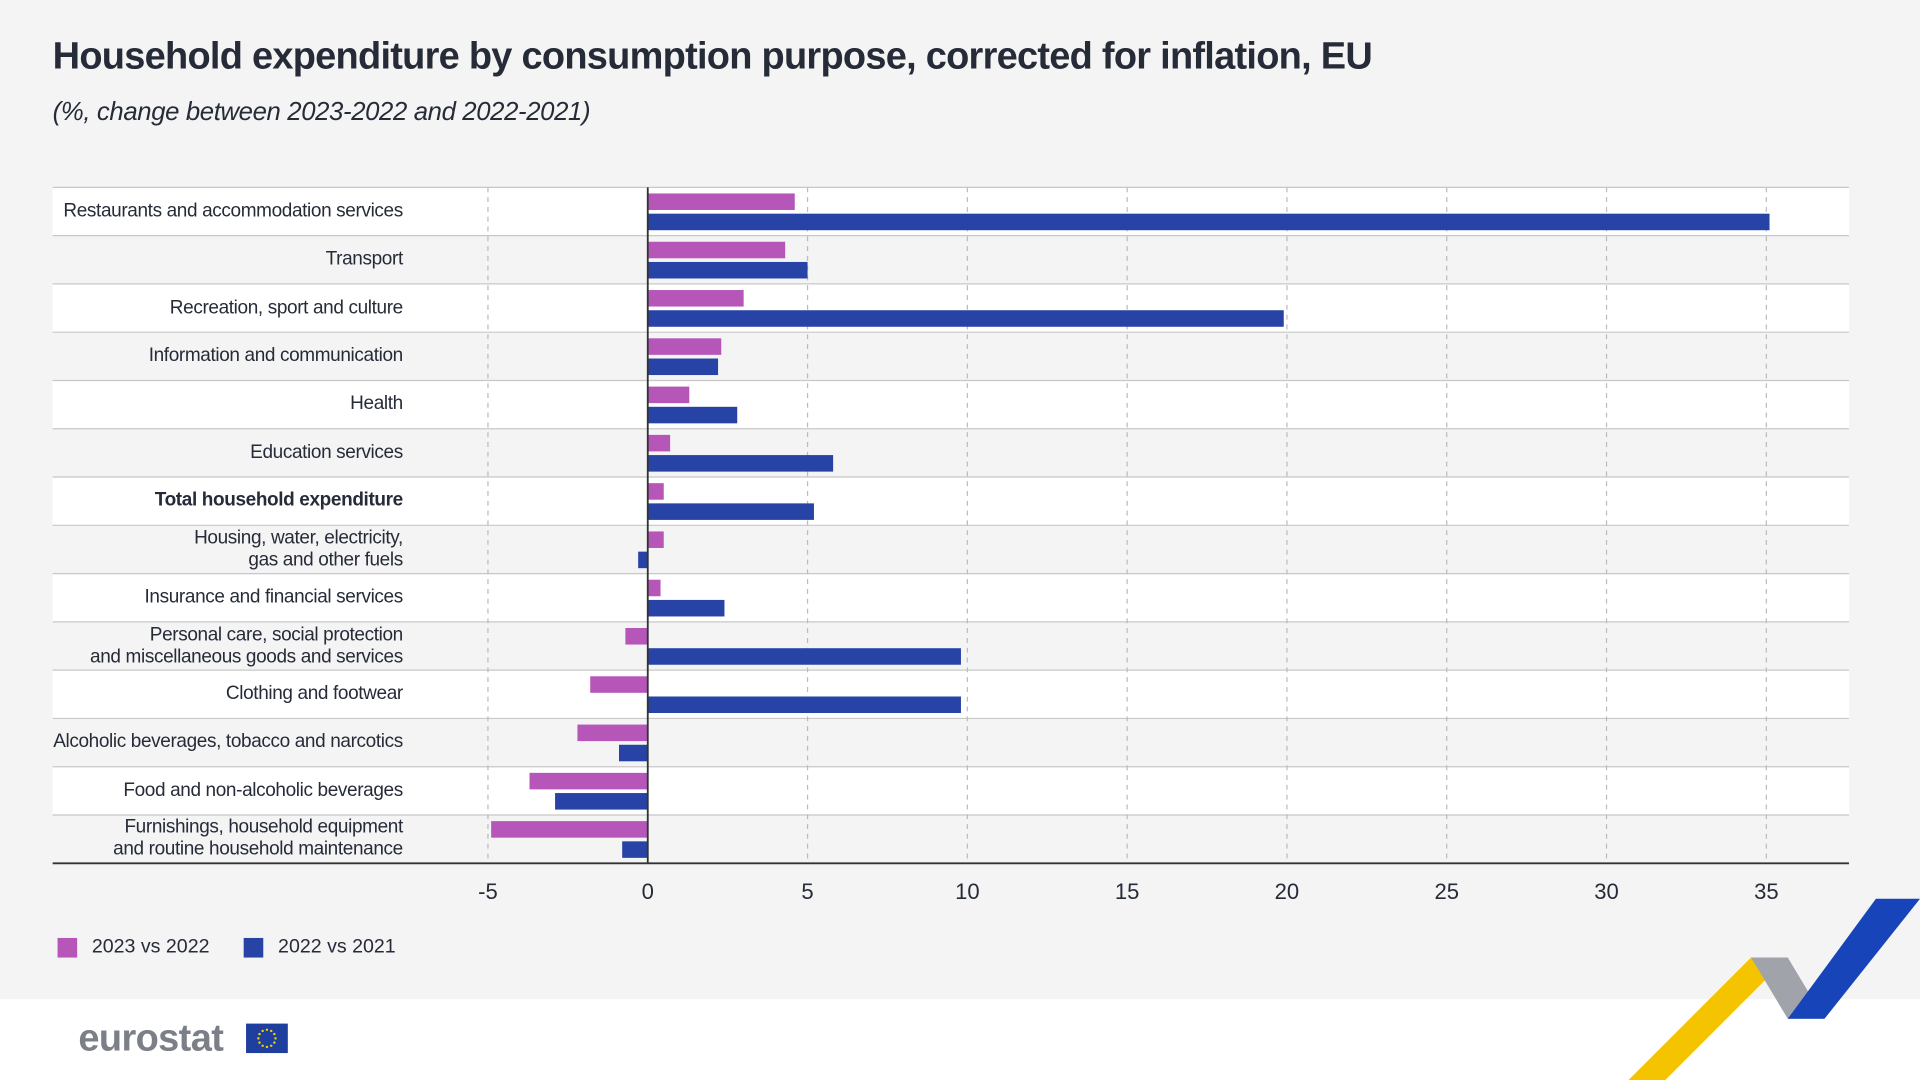 The width and height of the screenshot is (1920, 1080). Describe the element at coordinates (151, 1038) in the screenshot. I see `eurostat-logo: eurostat` at that location.